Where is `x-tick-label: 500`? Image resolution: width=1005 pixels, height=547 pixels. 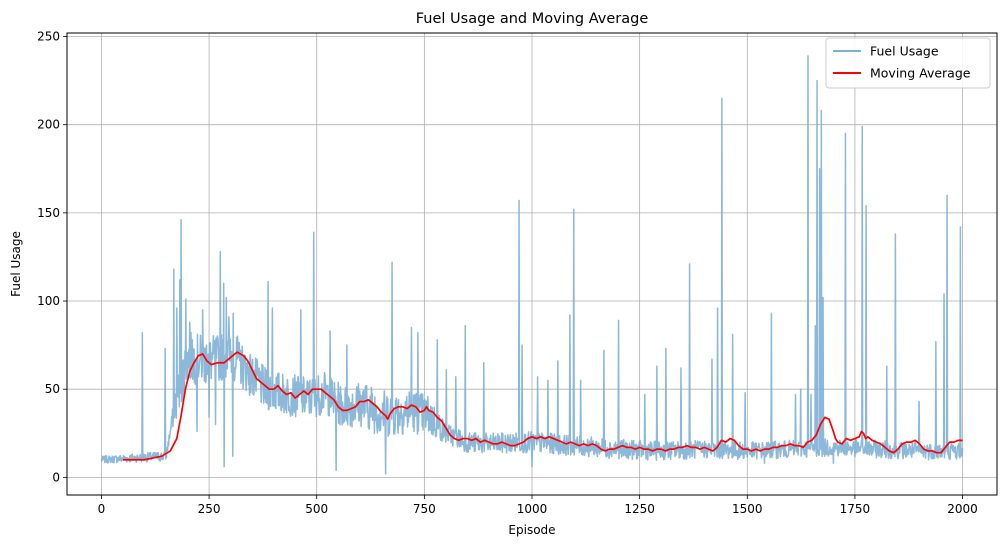 x-tick-label: 500 is located at coordinates (316, 509).